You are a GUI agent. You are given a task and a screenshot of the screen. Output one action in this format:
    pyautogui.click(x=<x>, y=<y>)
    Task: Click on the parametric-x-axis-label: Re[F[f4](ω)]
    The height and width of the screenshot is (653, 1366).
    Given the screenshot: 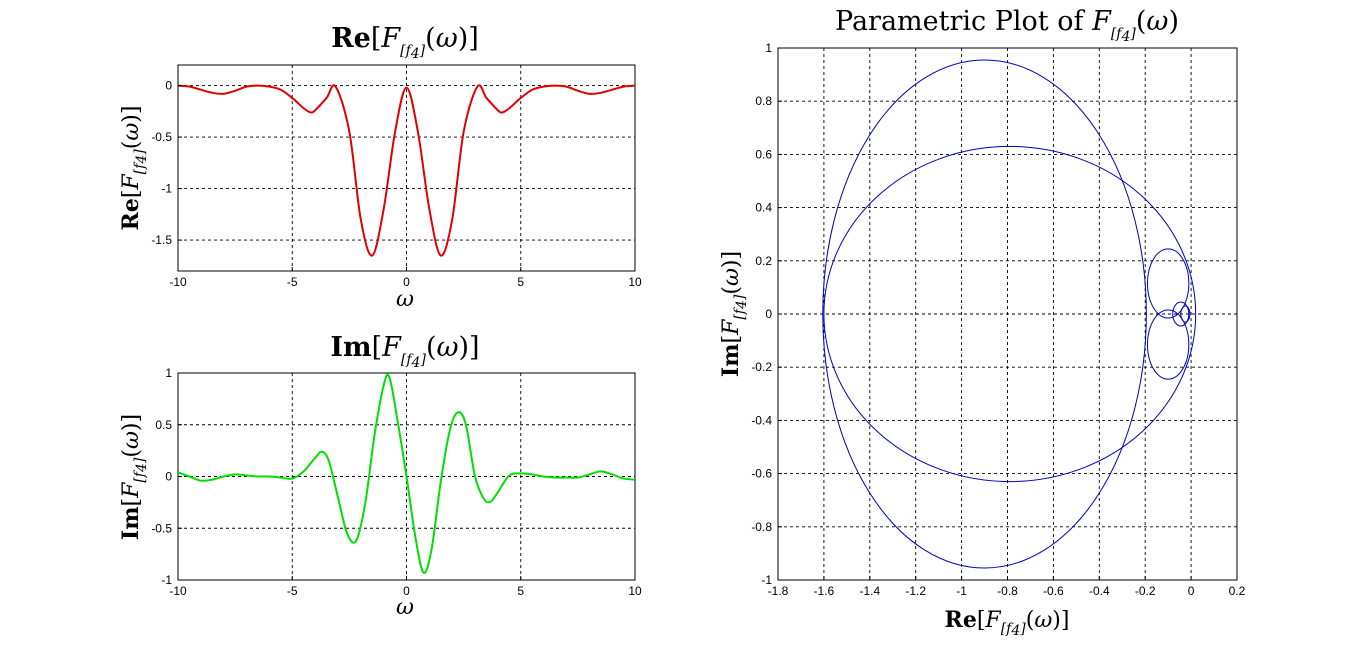 What is the action you would take?
    pyautogui.click(x=1007, y=623)
    